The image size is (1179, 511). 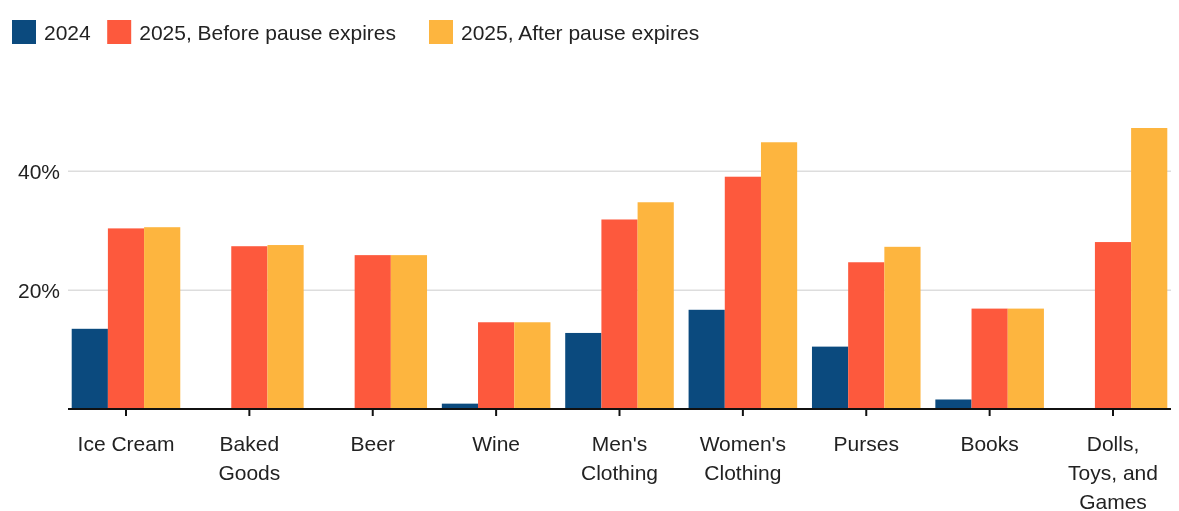 What do you see at coordinates (619, 458) in the screenshot?
I see `x-tick-label: Men's Clothing` at bounding box center [619, 458].